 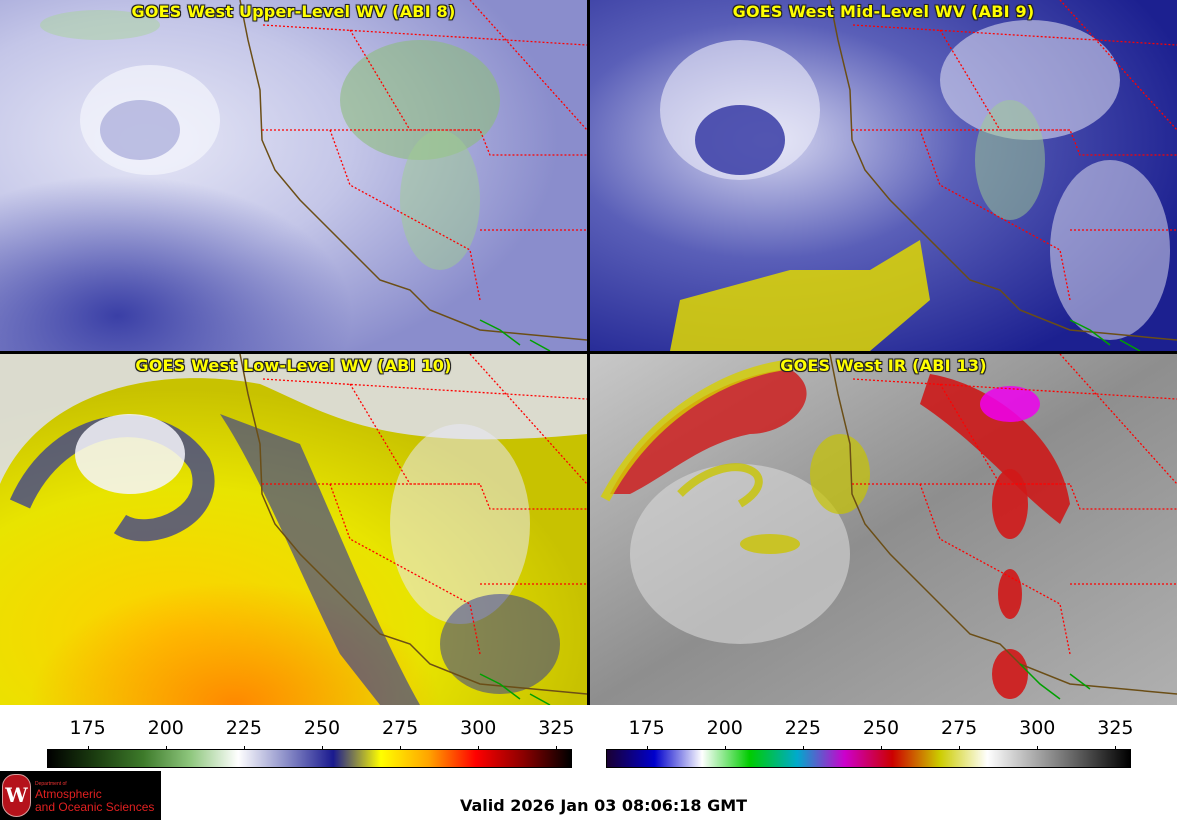 I want to click on colorbar-ir-gradient, so click(x=868, y=758).